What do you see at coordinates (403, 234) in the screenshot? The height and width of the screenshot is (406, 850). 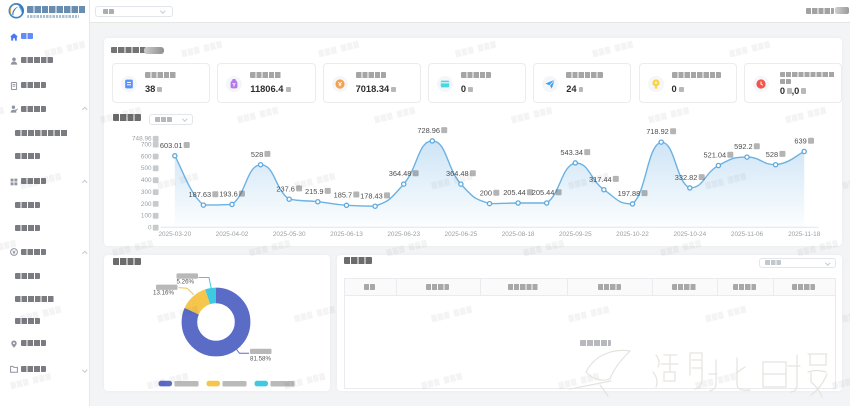 I see `svg-text: 2025-06-23` at bounding box center [403, 234].